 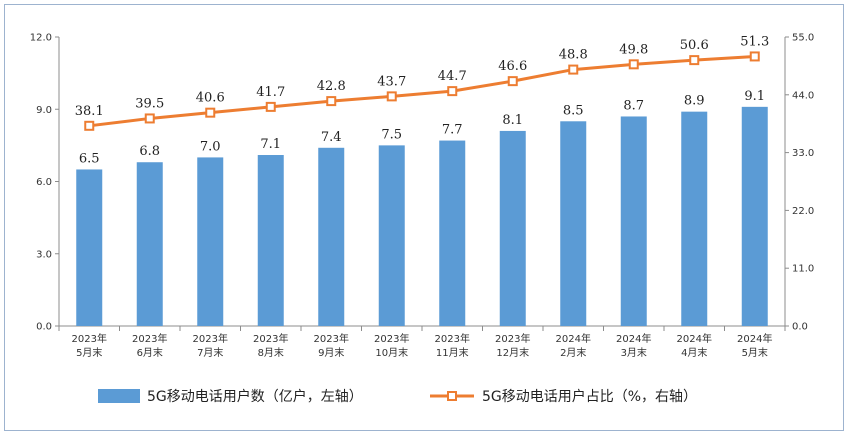 What do you see at coordinates (391, 81) in the screenshot?
I see `line-value-label: 43.7` at bounding box center [391, 81].